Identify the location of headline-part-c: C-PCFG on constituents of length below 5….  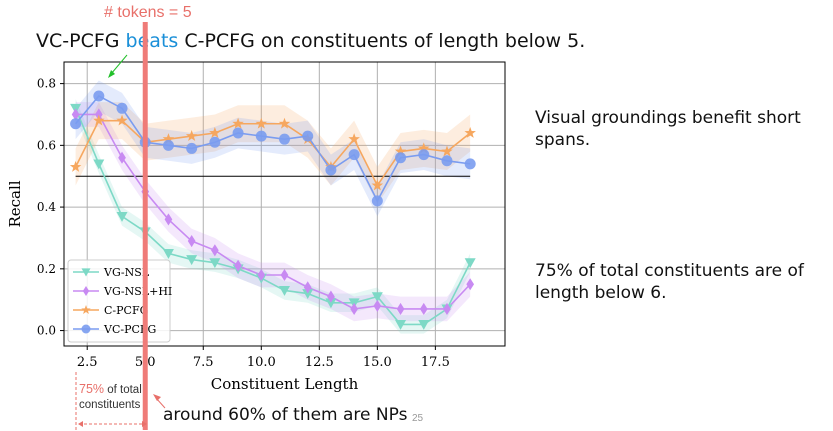
(382, 41).